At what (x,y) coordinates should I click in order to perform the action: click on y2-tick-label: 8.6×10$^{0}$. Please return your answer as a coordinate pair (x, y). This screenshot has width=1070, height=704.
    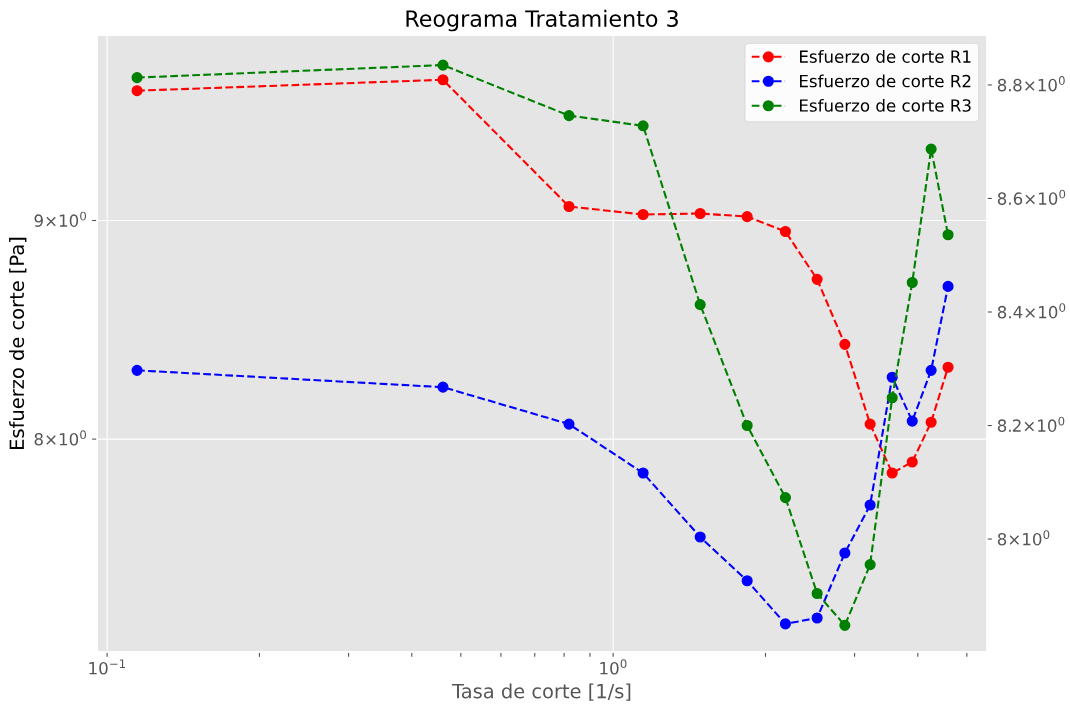
    Looking at the image, I should click on (1031, 197).